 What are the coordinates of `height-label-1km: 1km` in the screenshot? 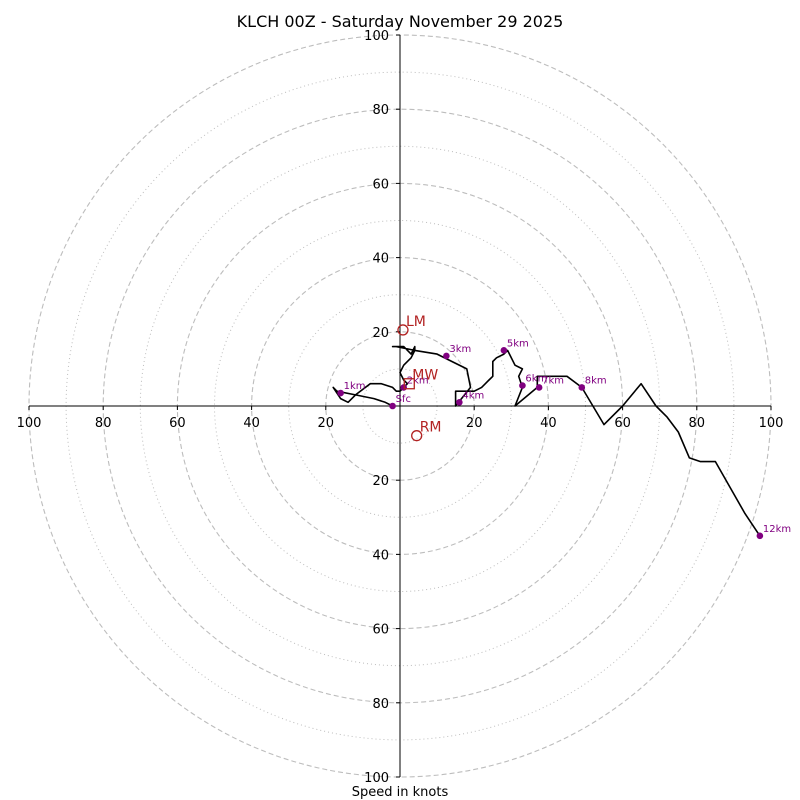 It's located at (355, 386).